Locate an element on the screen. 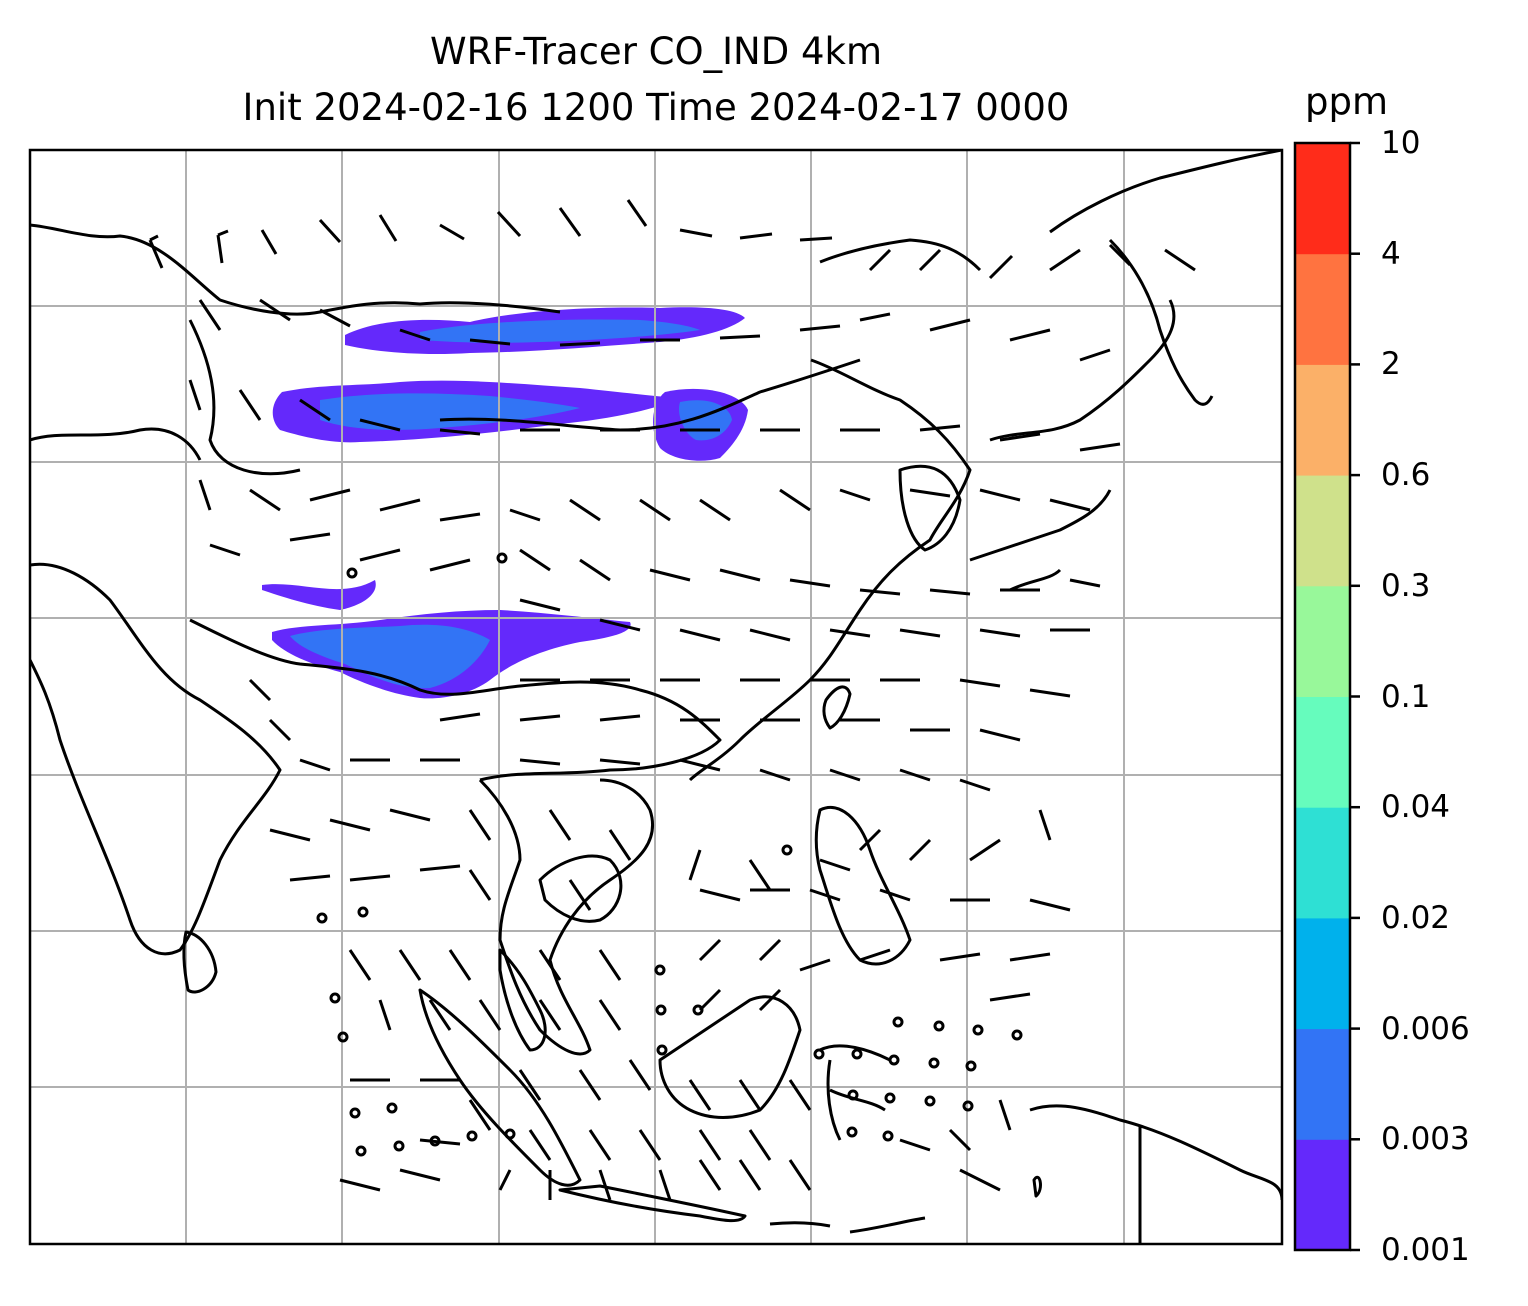 The width and height of the screenshot is (1528, 1306). coastline-srilanka is located at coordinates (200, 962).